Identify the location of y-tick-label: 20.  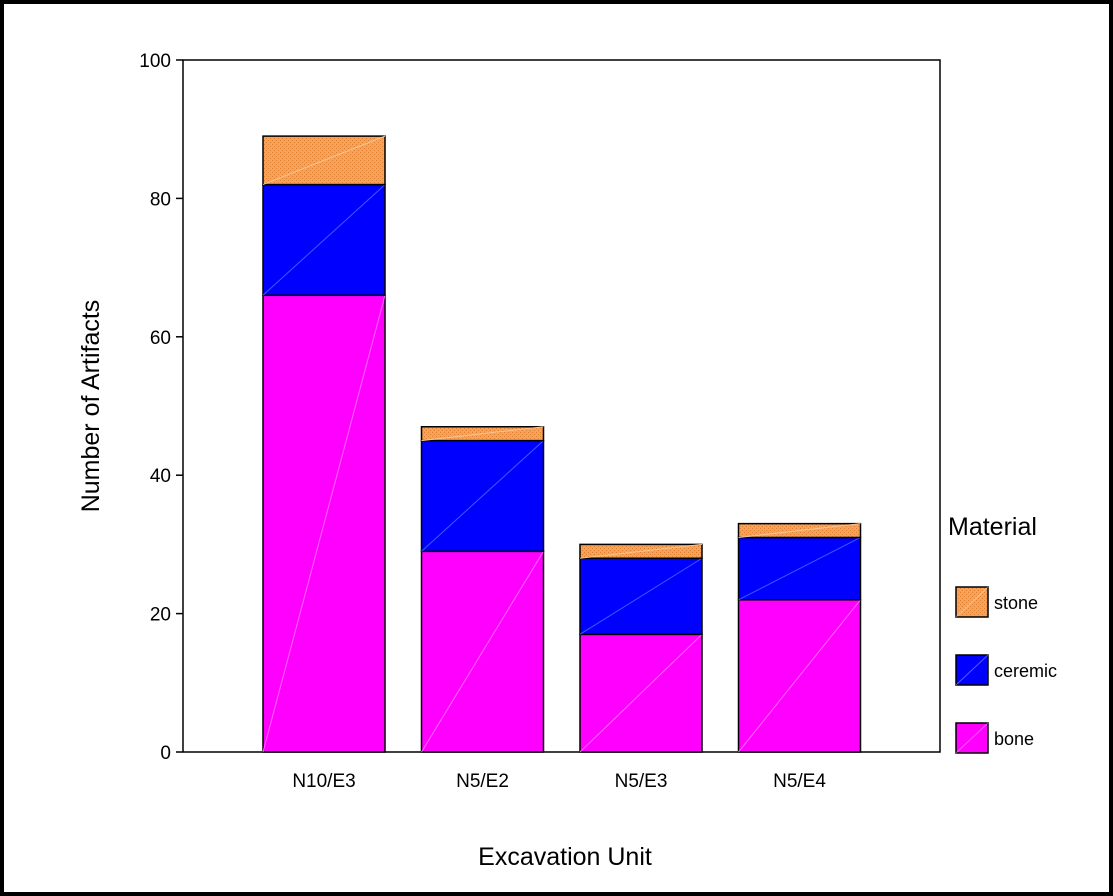
(160, 615).